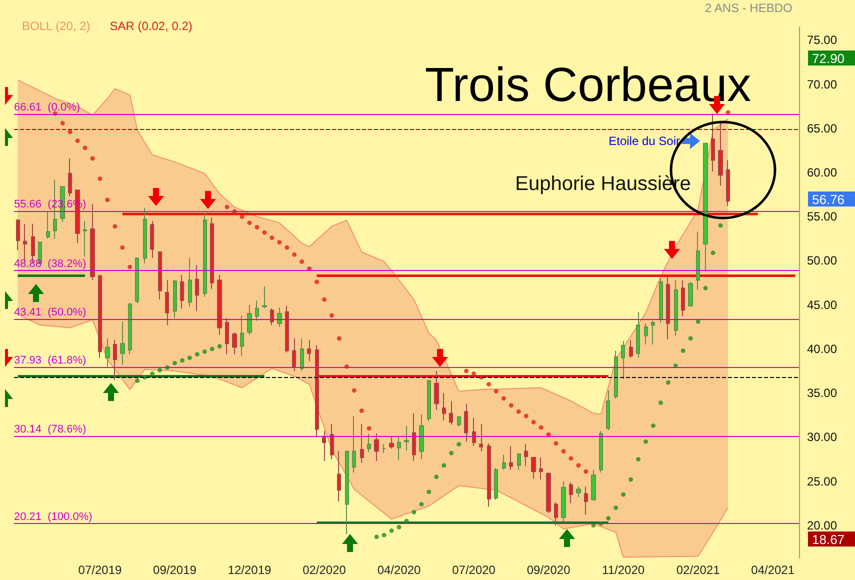 The image size is (855, 580). What do you see at coordinates (250, 570) in the screenshot?
I see `x-tick-label: 12/2019` at bounding box center [250, 570].